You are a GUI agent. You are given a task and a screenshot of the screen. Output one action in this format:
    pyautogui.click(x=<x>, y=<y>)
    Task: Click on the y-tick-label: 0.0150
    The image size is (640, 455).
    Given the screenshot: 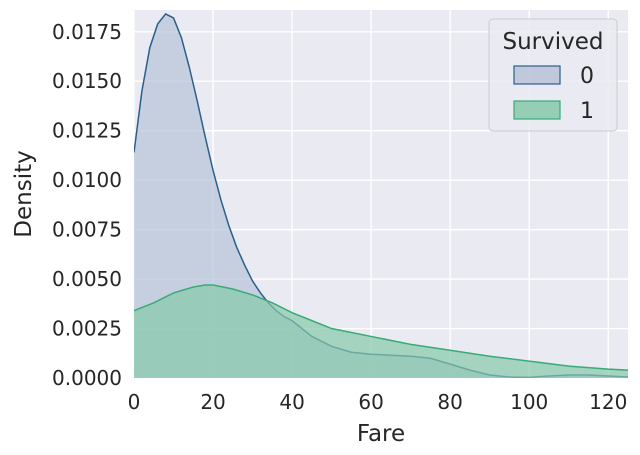 What is the action you would take?
    pyautogui.click(x=87, y=81)
    